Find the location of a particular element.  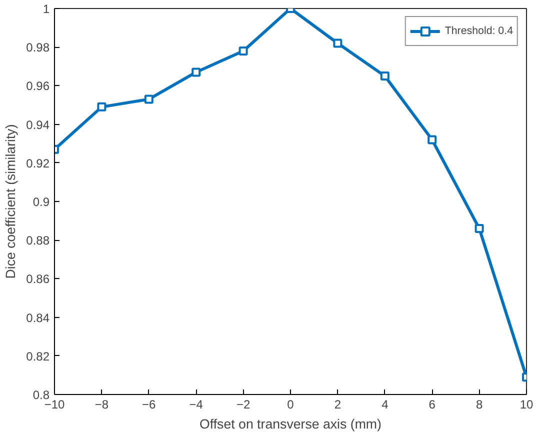

x-tick-label: 10 is located at coordinates (527, 405).